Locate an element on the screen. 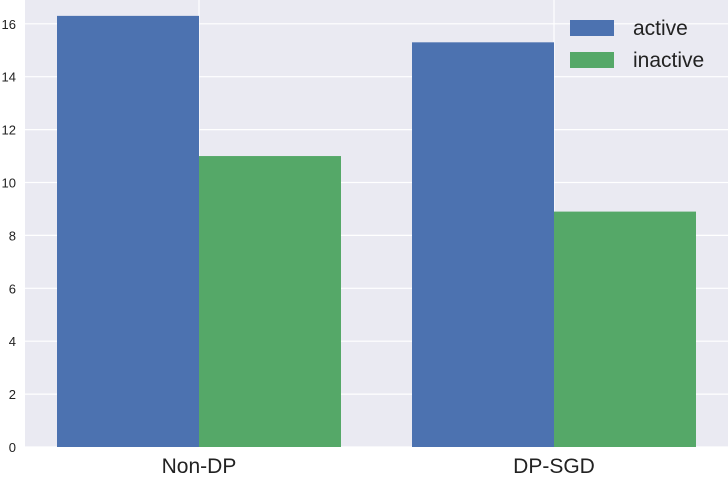 The width and height of the screenshot is (728, 478). bar-inactive-dp-sgd is located at coordinates (625, 329).